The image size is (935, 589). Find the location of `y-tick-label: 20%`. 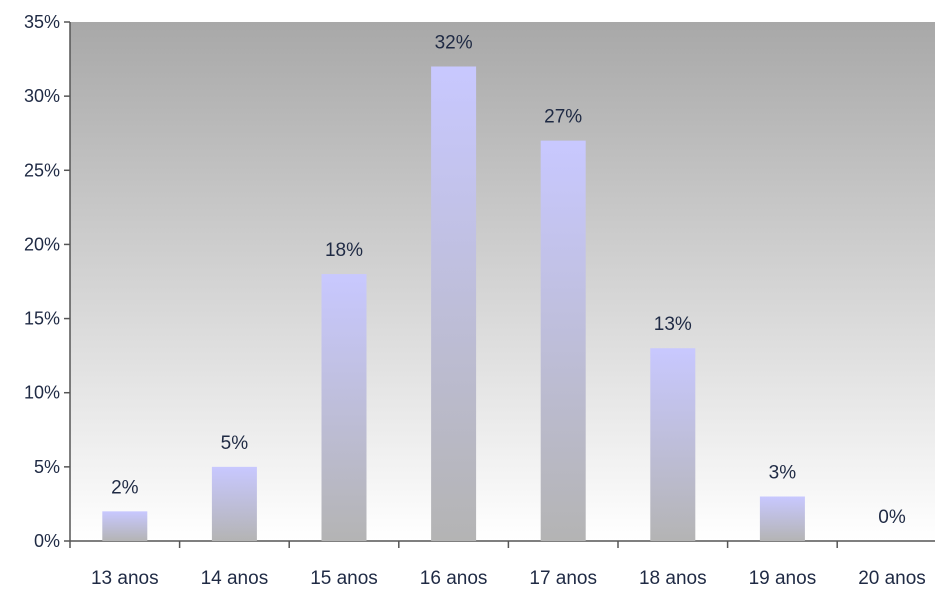

y-tick-label: 20% is located at coordinates (42, 244).